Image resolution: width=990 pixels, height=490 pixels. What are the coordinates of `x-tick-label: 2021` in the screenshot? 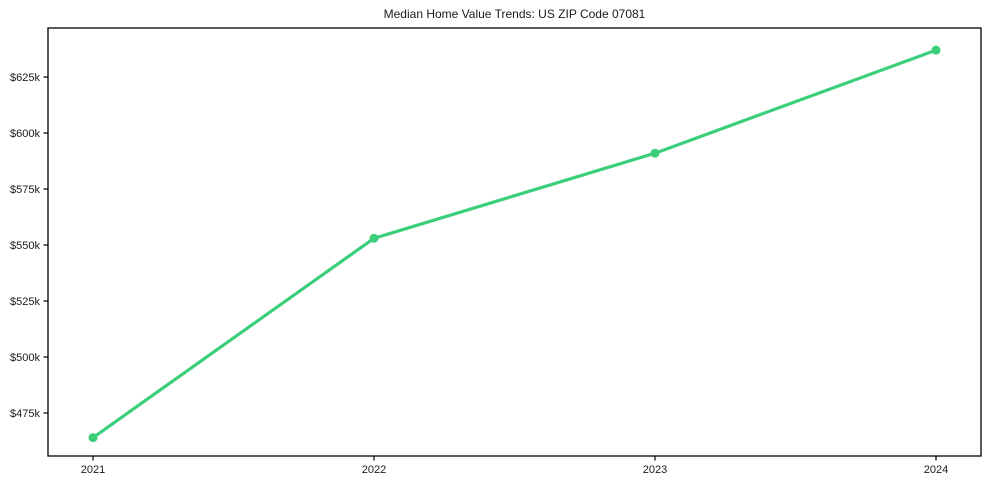 It's located at (93, 470).